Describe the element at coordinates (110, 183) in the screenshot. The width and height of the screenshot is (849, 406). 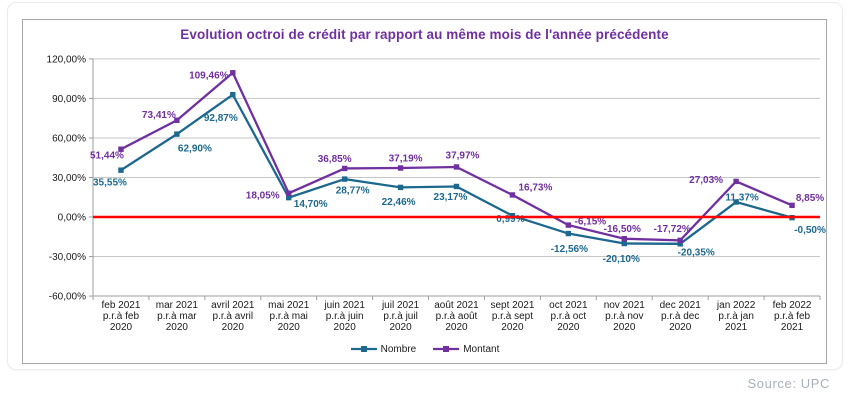
I see `data-label-nombre: 35,55%` at that location.